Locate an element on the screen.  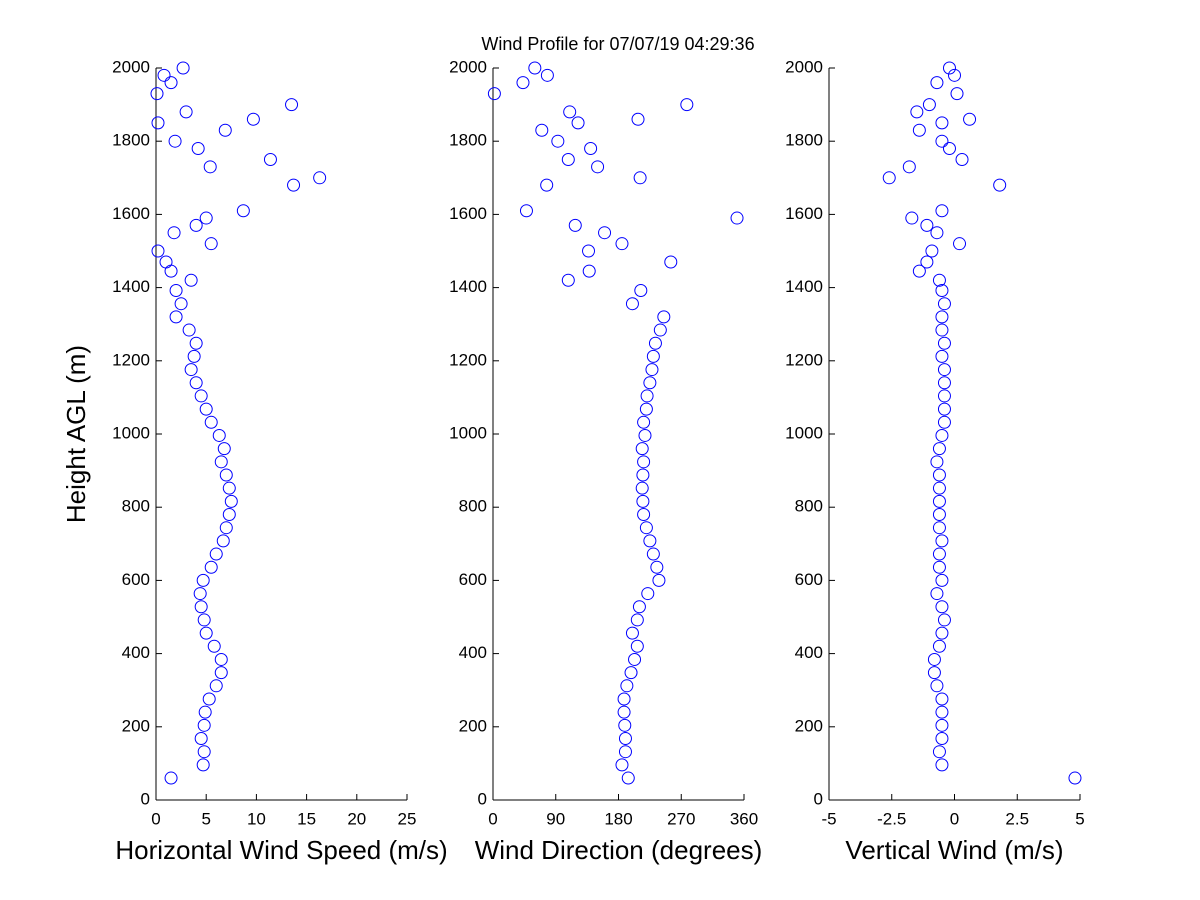
y-tick-label: 800 is located at coordinates (809, 506).